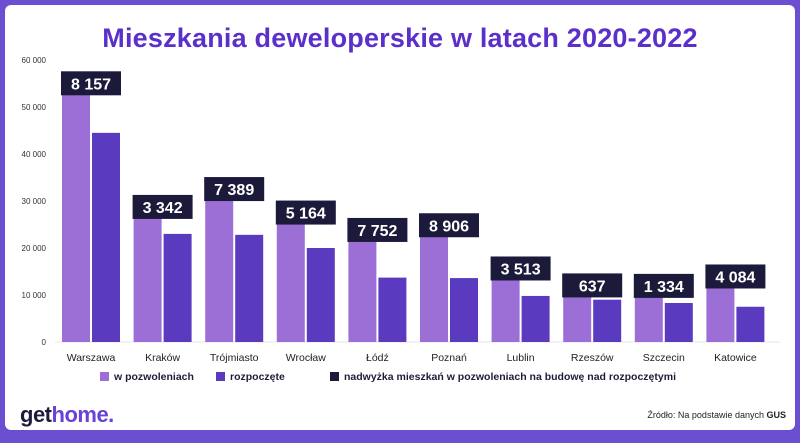  I want to click on y-tick-label: 10 000, so click(34, 295).